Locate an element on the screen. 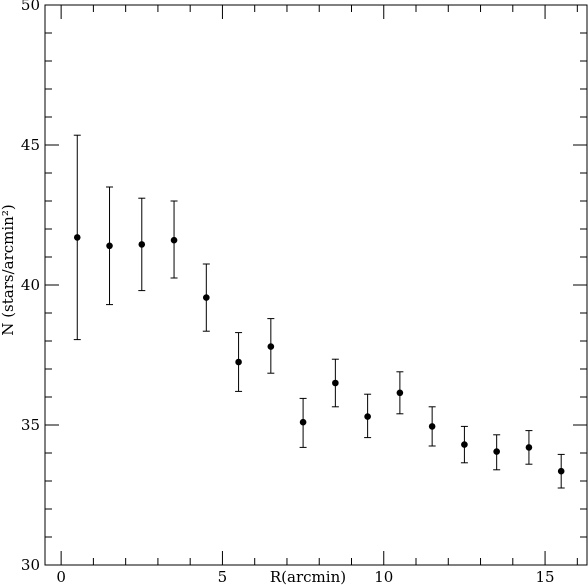  x-tick-label: 10 is located at coordinates (383, 576).